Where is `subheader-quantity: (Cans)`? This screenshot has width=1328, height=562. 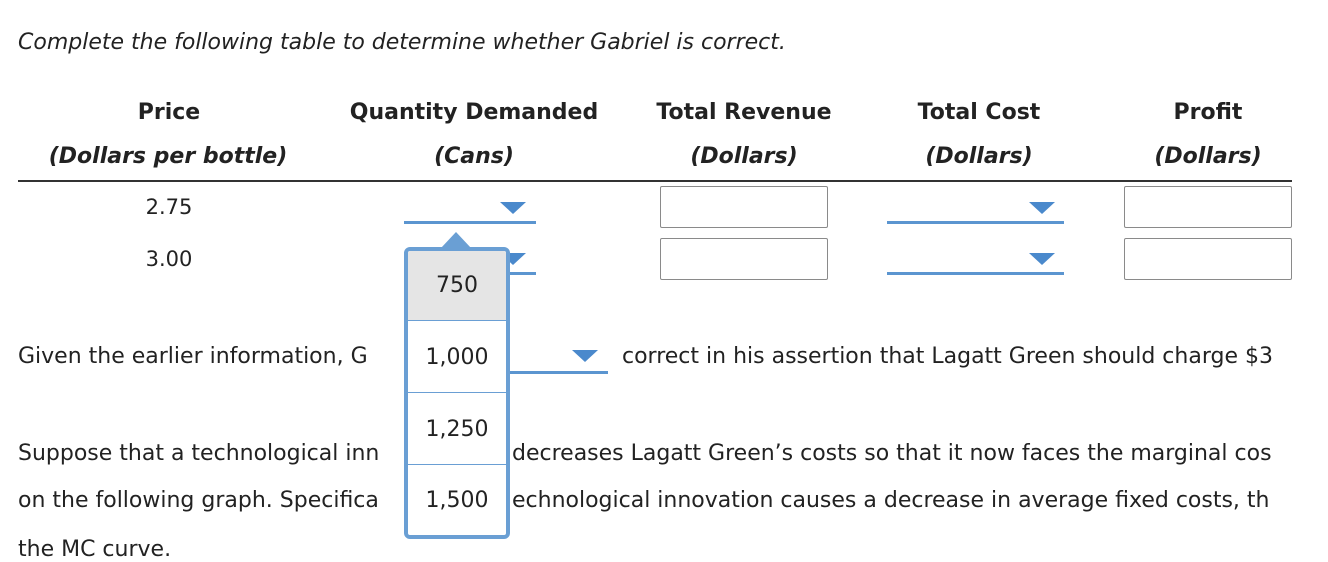
subheader-quantity: (Cans) is located at coordinates (474, 156).